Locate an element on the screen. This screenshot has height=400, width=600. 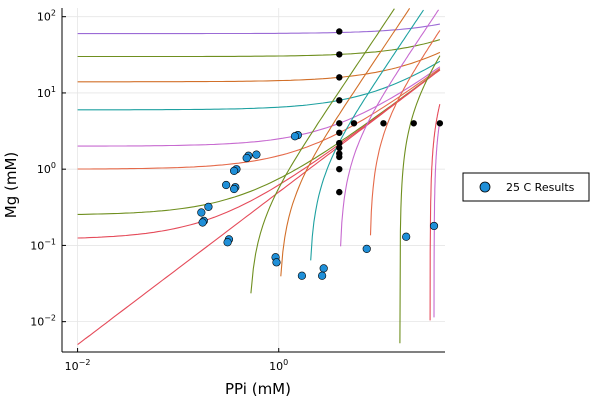
y-axis-title: Mg (mM) is located at coordinates (11, 185).